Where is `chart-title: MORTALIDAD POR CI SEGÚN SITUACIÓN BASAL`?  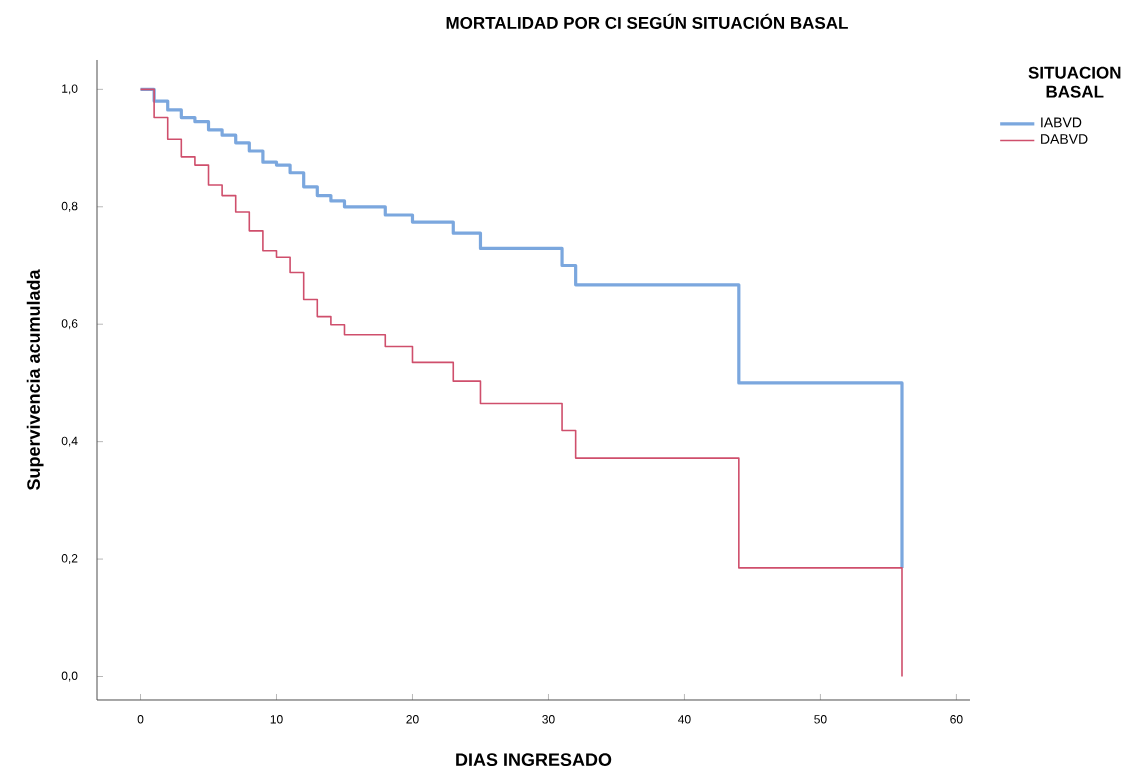 chart-title: MORTALIDAD POR CI SEGÚN SITUACIÓN BASAL is located at coordinates (647, 21).